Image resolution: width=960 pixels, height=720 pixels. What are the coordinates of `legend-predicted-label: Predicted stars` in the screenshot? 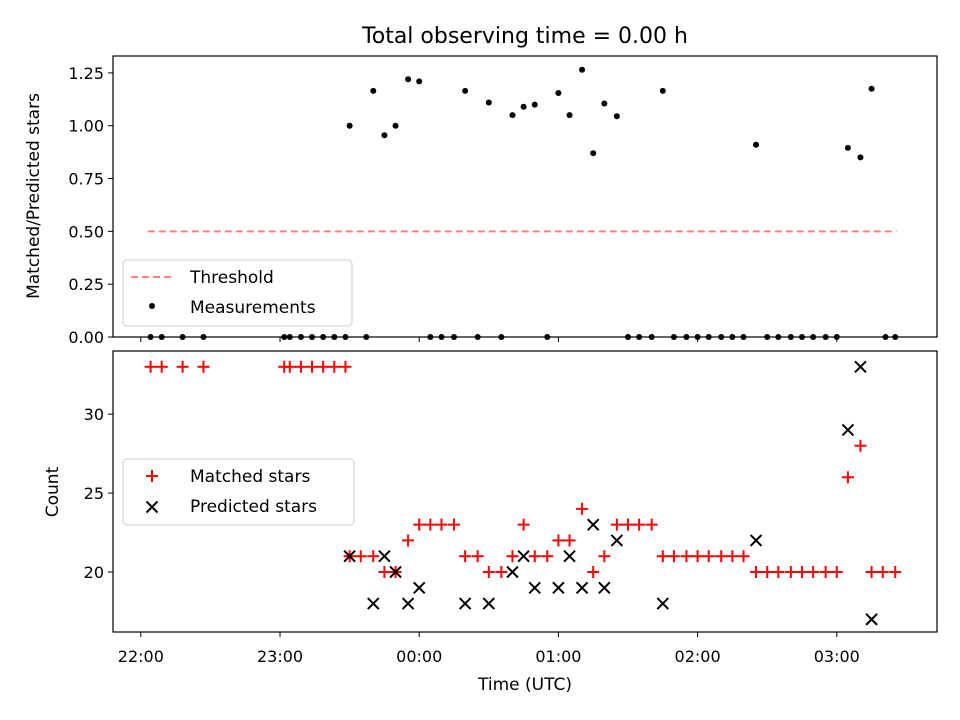 It's located at (253, 507).